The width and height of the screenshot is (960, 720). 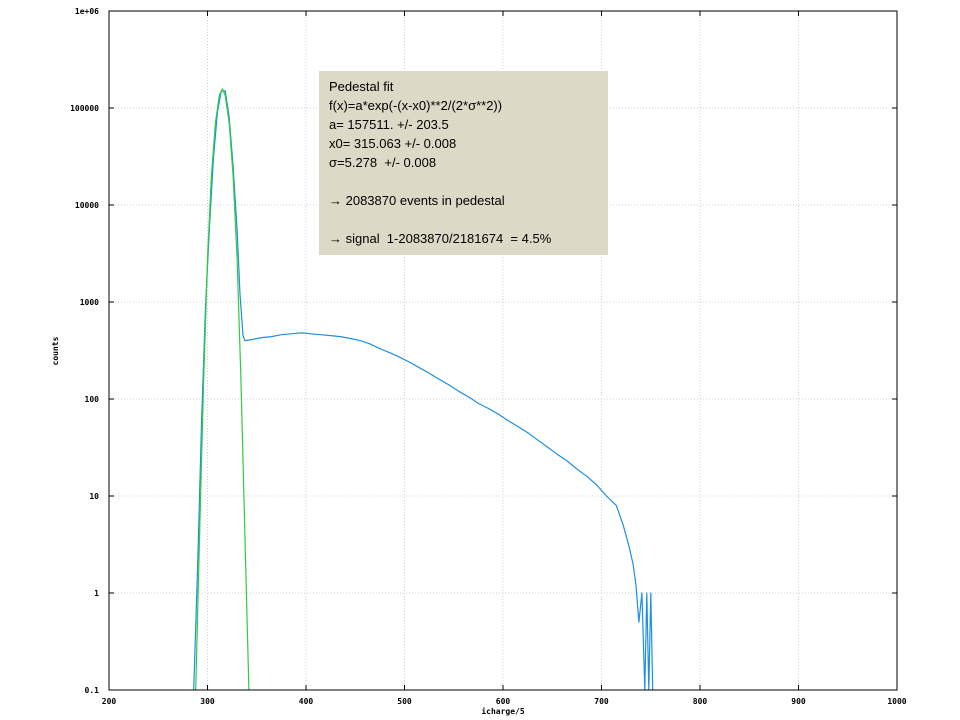 What do you see at coordinates (798, 701) in the screenshot?
I see `x-tick-label: 900` at bounding box center [798, 701].